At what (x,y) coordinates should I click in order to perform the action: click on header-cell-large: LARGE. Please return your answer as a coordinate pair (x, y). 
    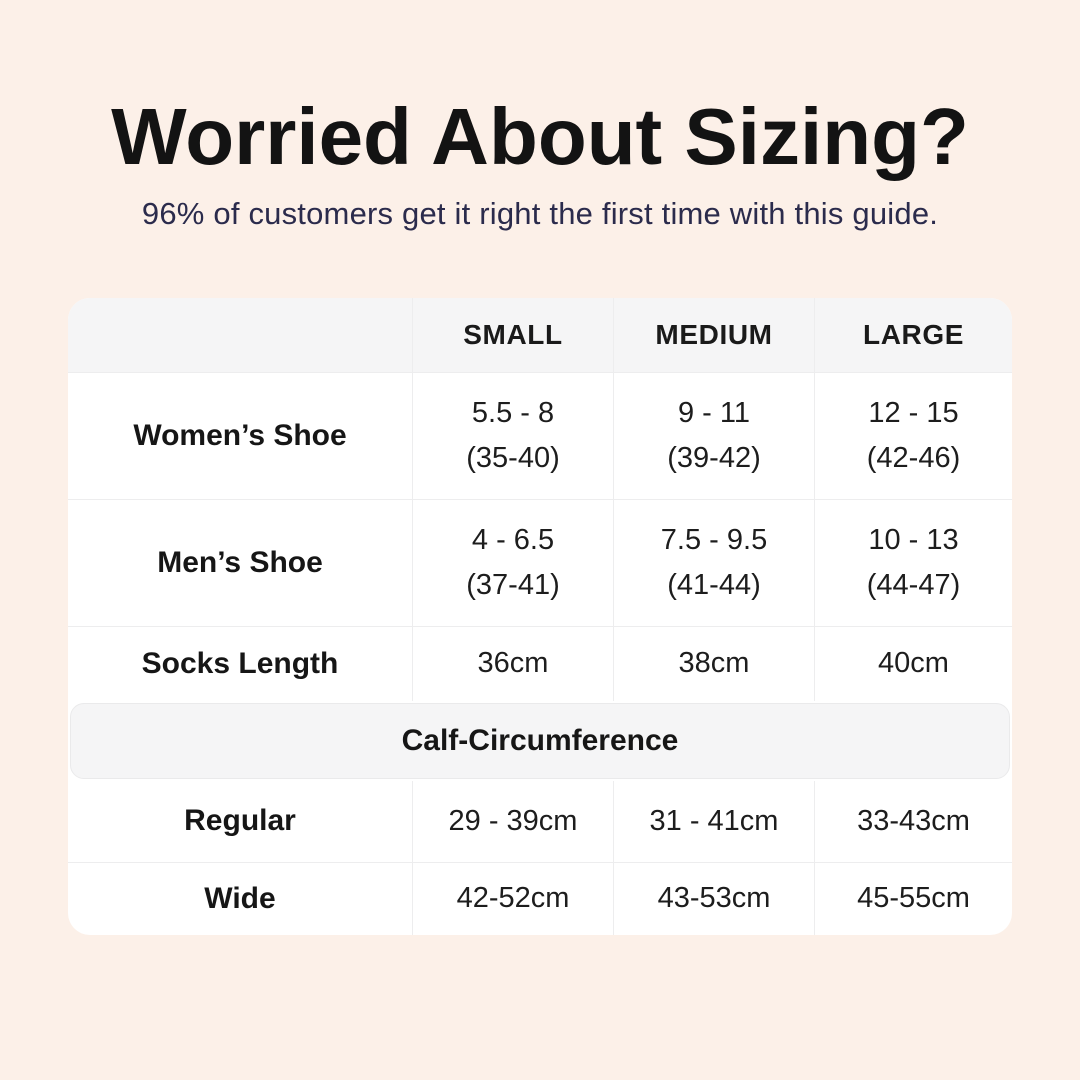
    Looking at the image, I should click on (913, 334).